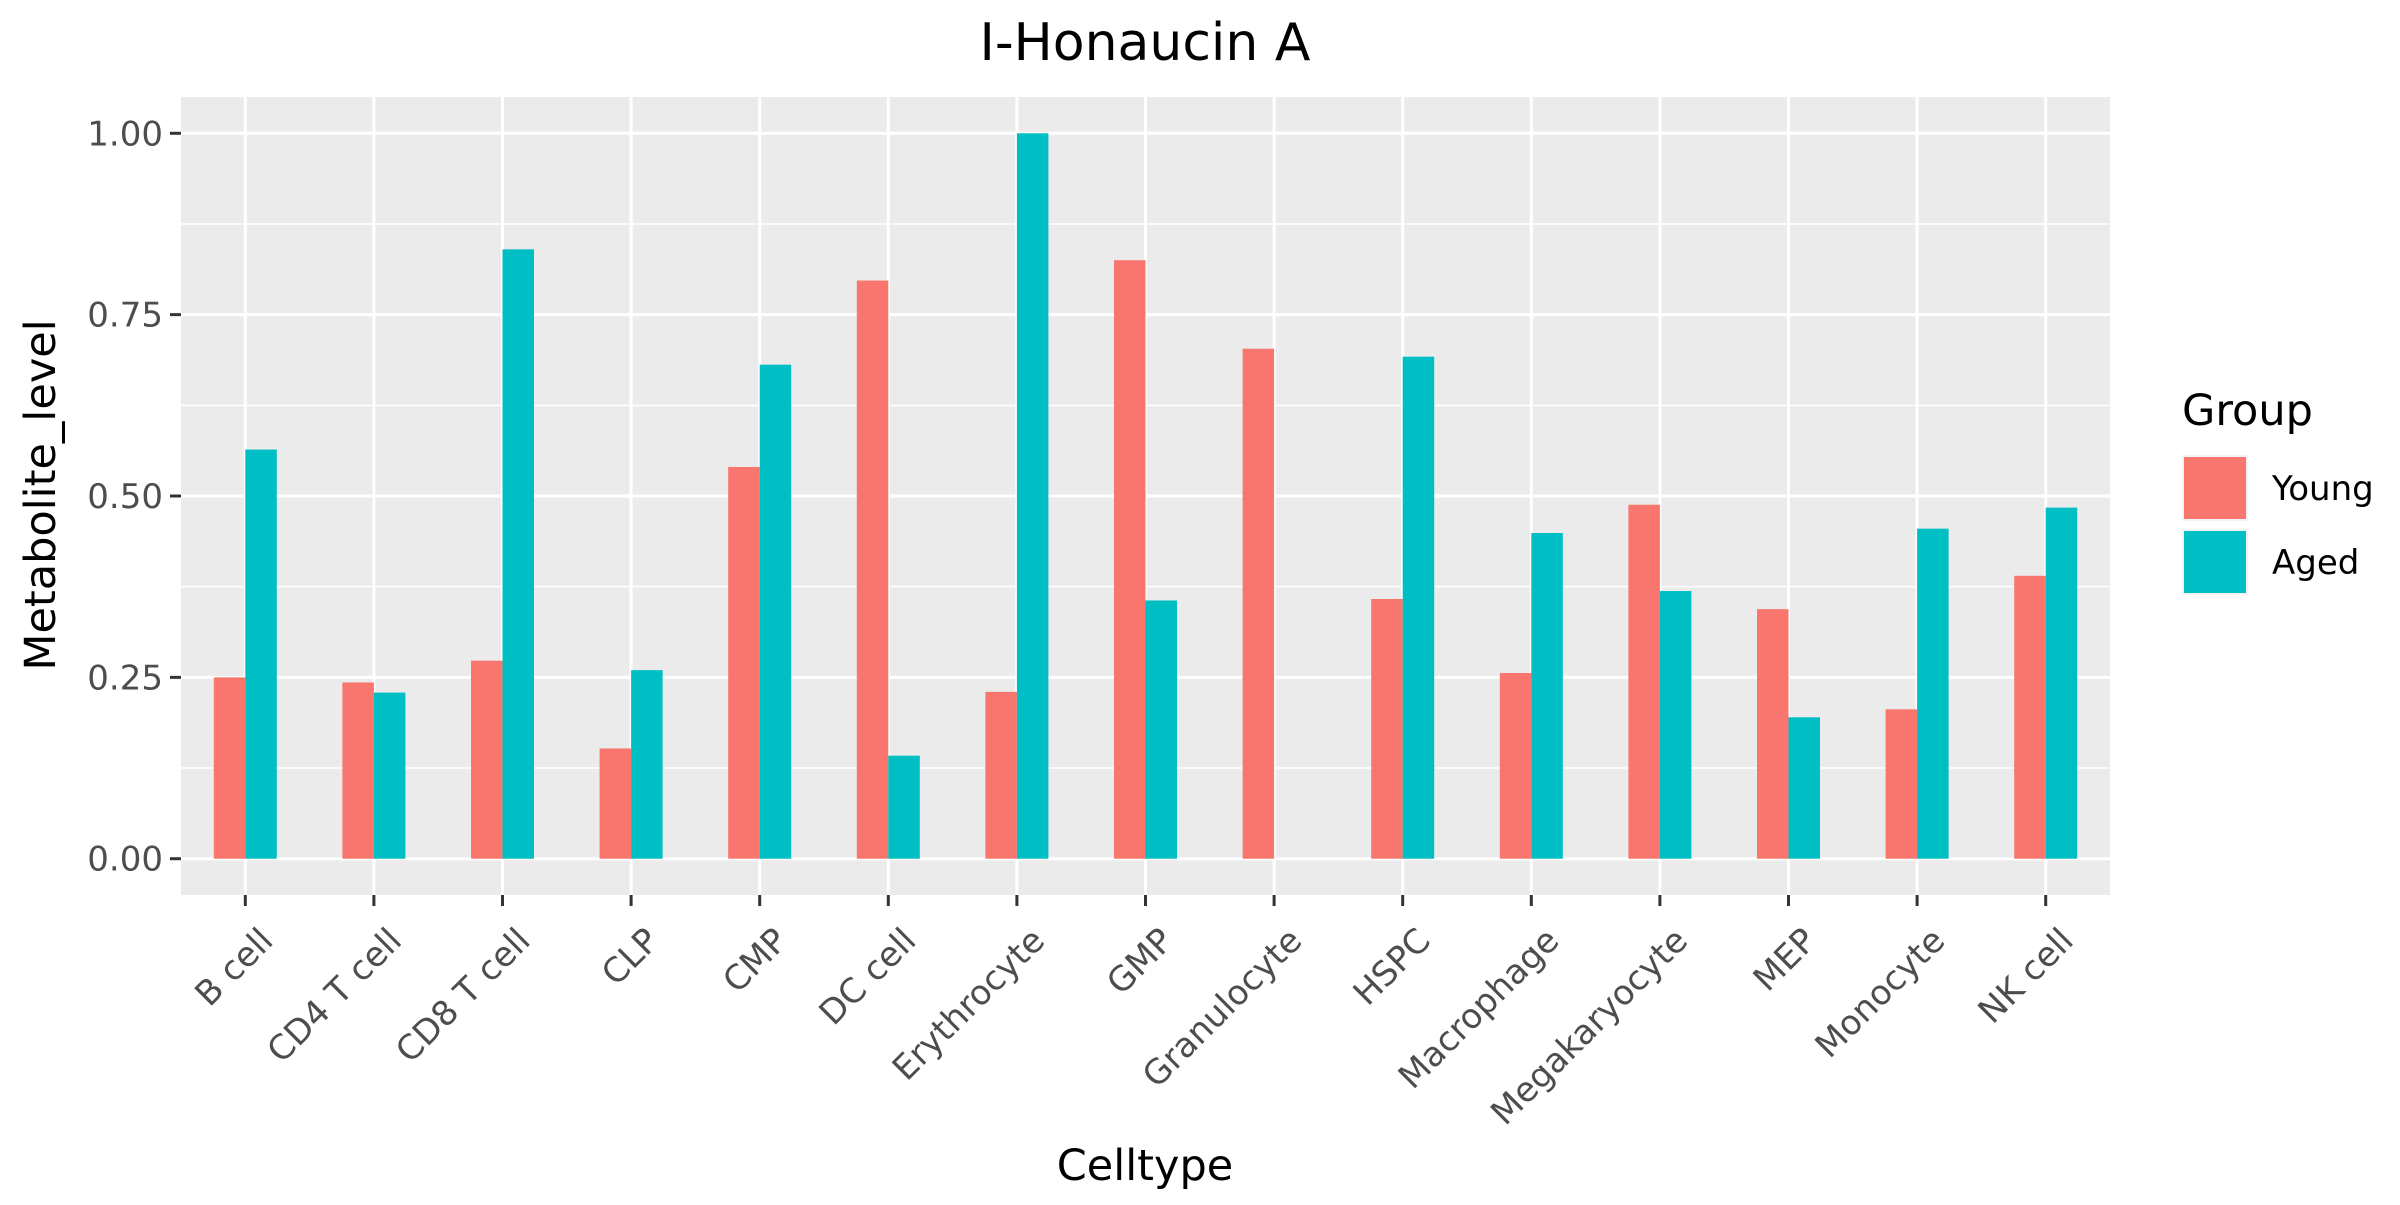 This screenshot has height=1205, width=2400. I want to click on y-tick-label: 1.00, so click(125, 134).